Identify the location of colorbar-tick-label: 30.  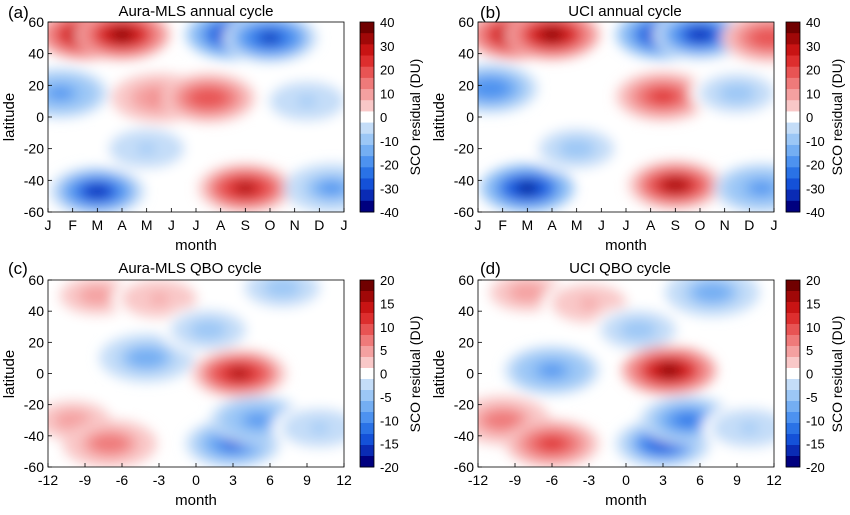
(813, 46).